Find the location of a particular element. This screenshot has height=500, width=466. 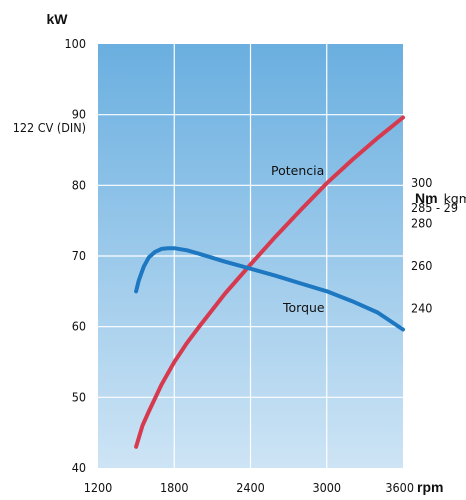

right-tick-label: 240 is located at coordinates (421, 307).